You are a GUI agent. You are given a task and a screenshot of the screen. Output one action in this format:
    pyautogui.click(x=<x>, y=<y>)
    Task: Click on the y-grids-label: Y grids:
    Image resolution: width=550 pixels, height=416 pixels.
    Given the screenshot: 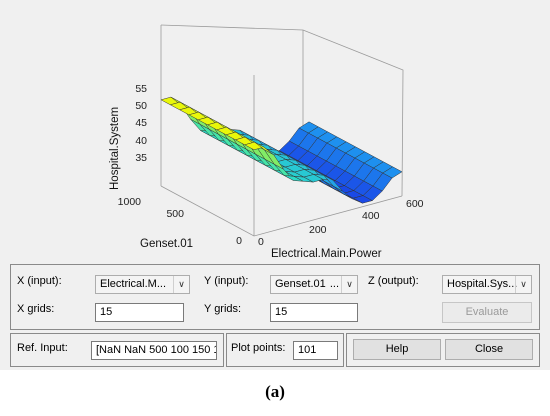 What is the action you would take?
    pyautogui.click(x=223, y=309)
    